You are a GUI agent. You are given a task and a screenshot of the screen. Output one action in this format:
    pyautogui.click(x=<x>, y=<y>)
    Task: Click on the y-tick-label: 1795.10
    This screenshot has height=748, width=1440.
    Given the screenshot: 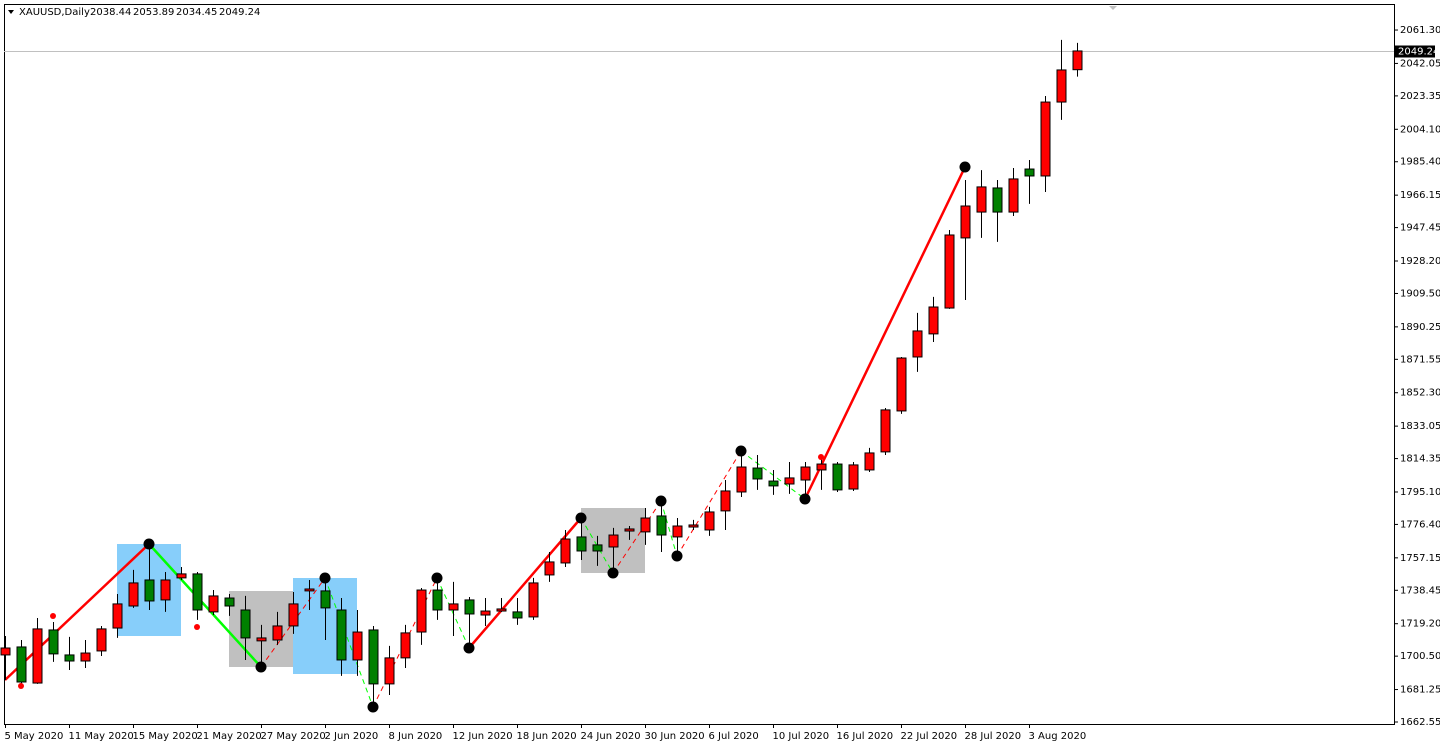 What is the action you would take?
    pyautogui.click(x=1420, y=492)
    